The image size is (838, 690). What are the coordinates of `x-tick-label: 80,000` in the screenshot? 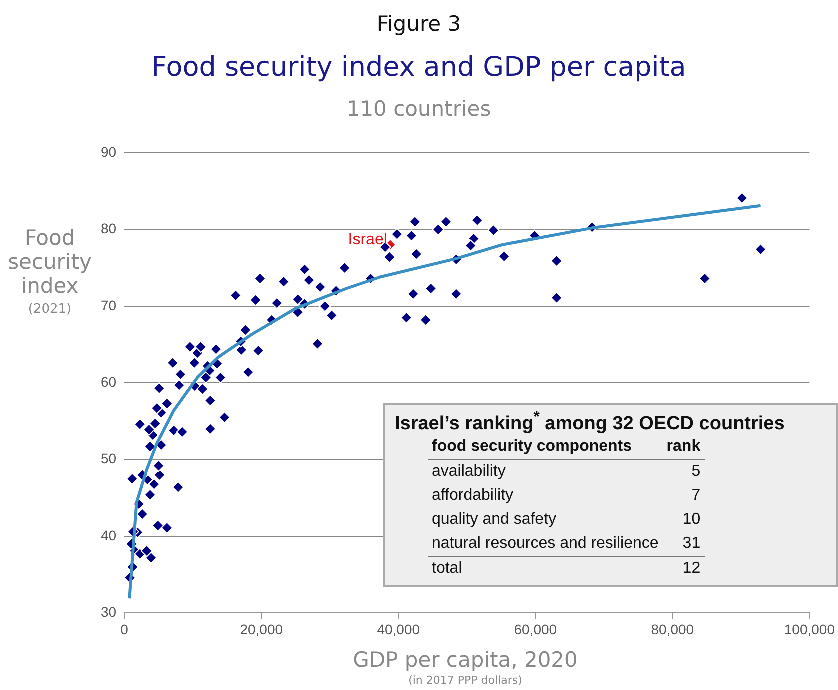 It's located at (672, 629).